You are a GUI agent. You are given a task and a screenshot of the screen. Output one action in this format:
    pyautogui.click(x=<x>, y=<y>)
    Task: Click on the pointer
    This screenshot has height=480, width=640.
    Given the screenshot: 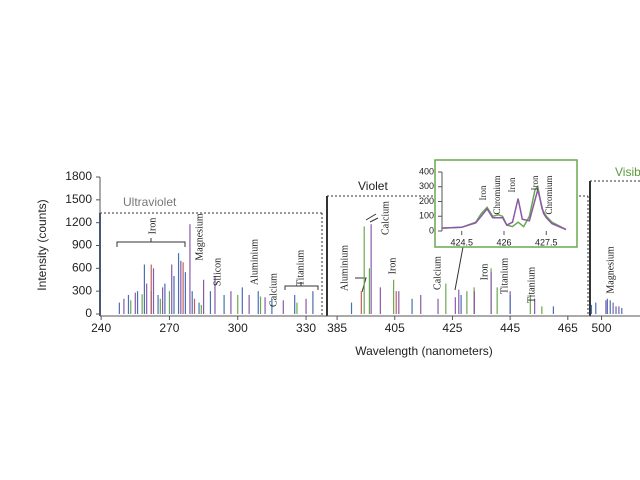 What is the action you would take?
    pyautogui.click(x=367, y=253)
    